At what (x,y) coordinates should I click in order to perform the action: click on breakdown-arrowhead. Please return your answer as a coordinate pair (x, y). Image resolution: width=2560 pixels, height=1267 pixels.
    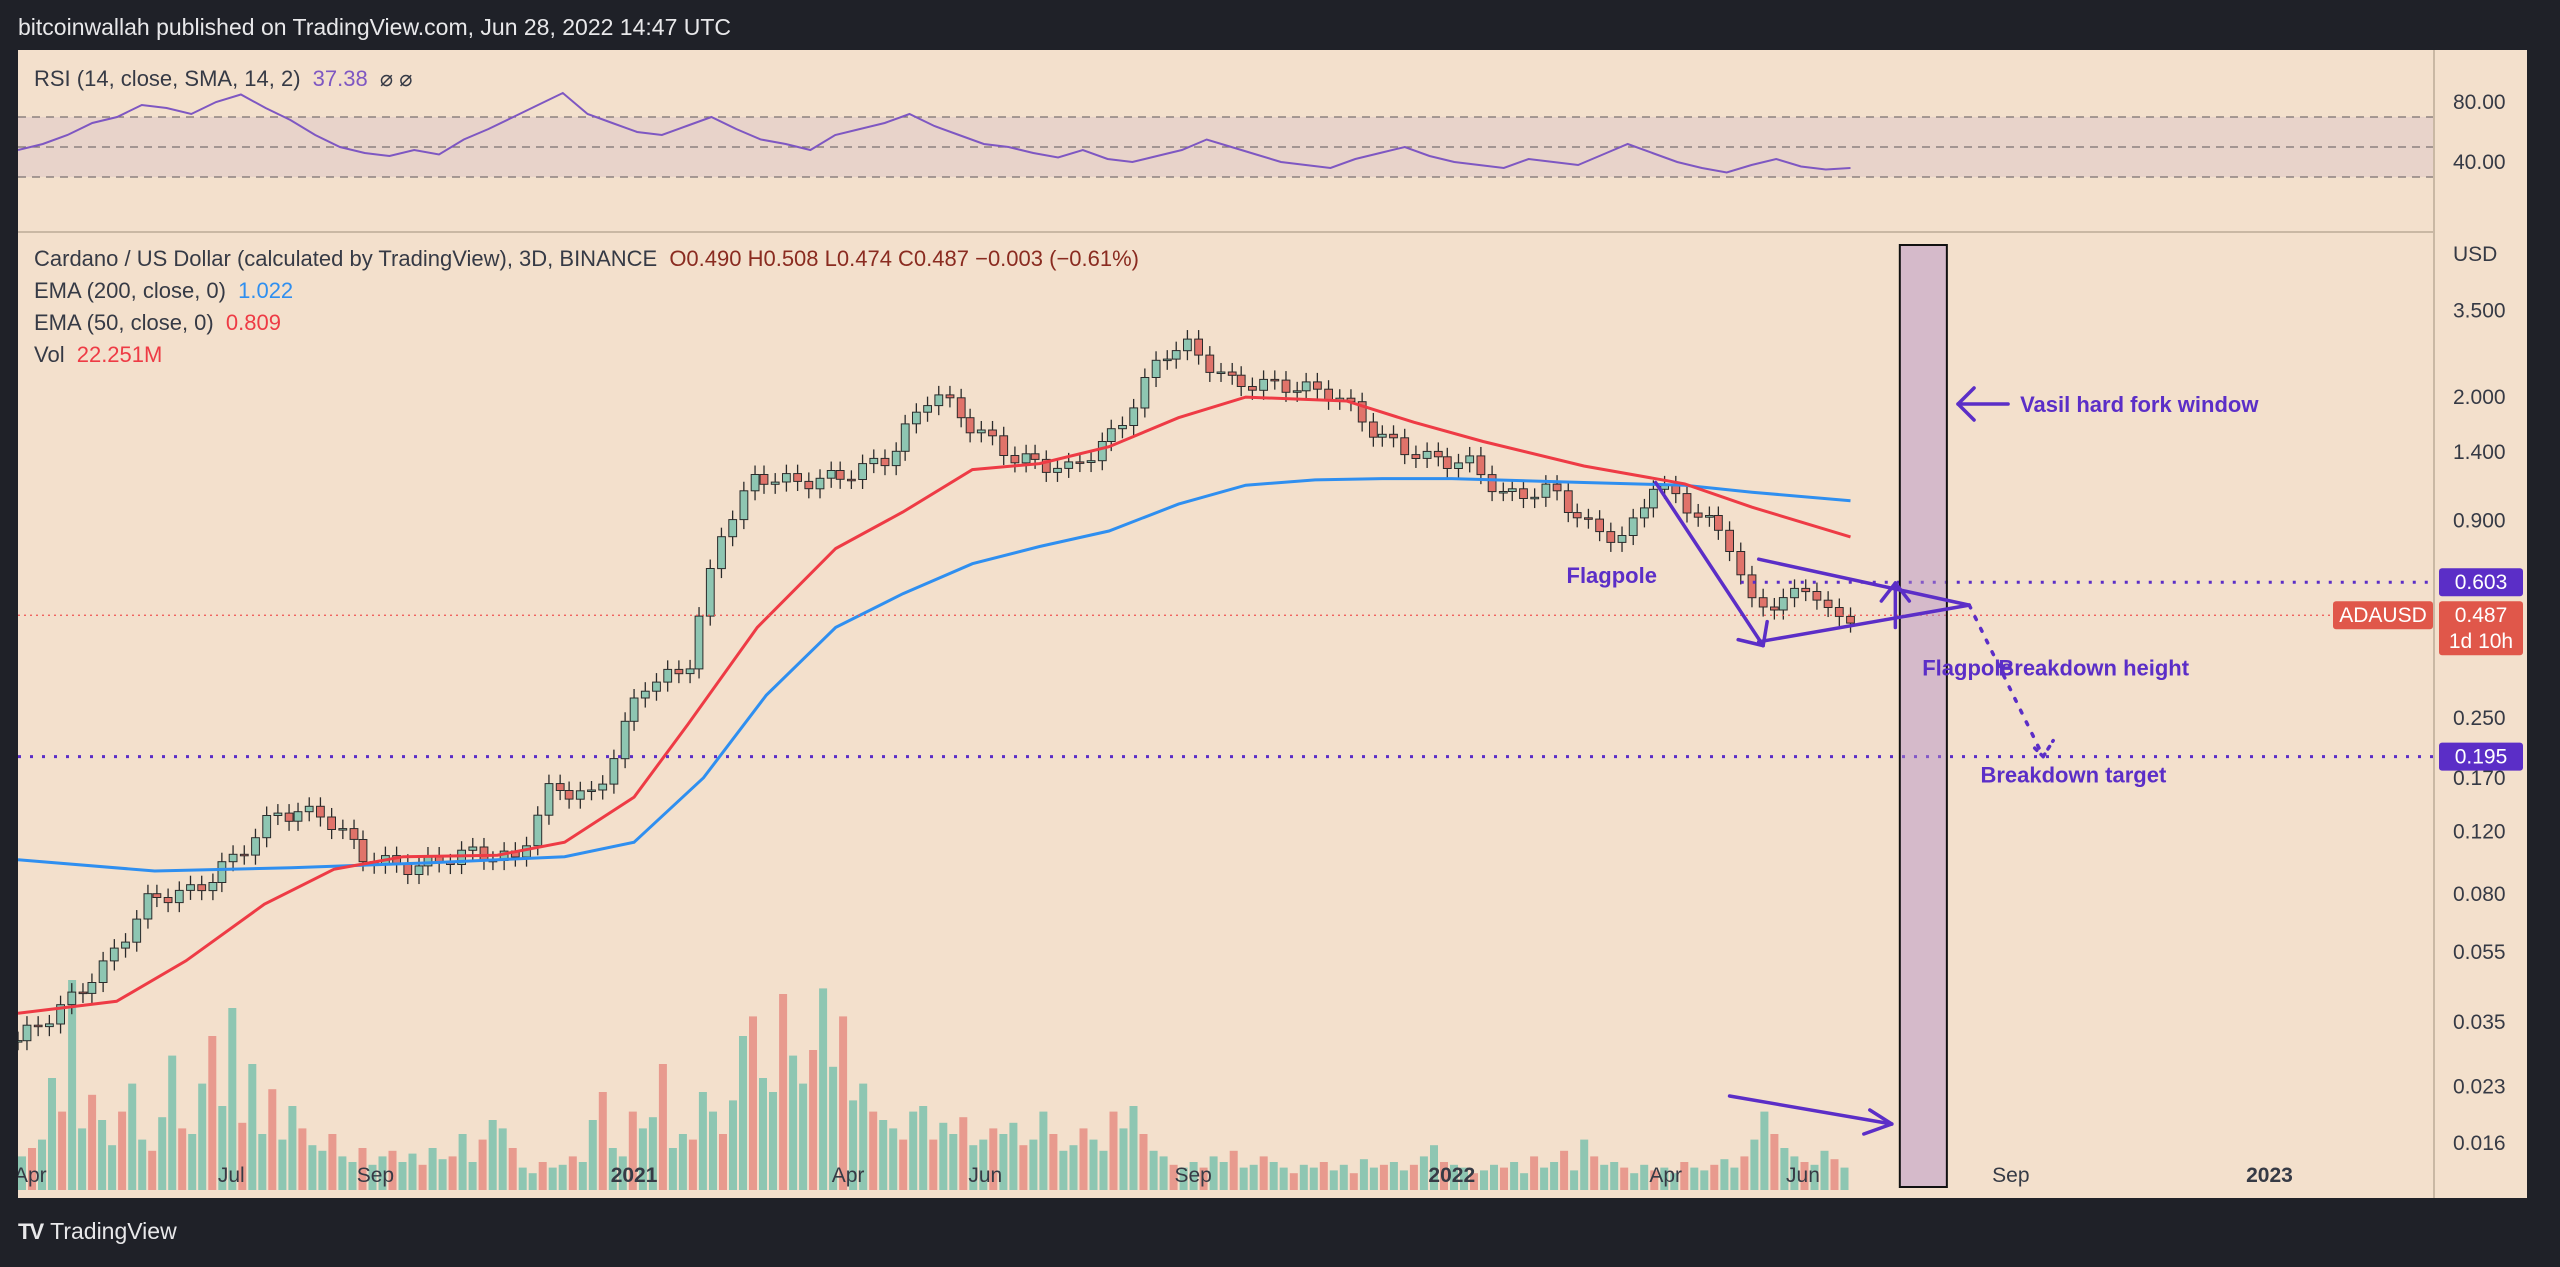
    Looking at the image, I should click on (2048, 748).